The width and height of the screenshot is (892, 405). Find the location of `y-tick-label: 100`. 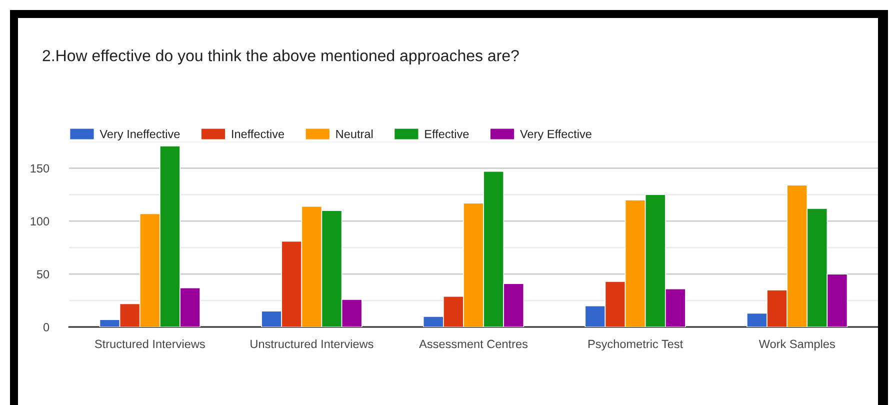

y-tick-label: 100 is located at coordinates (40, 221).